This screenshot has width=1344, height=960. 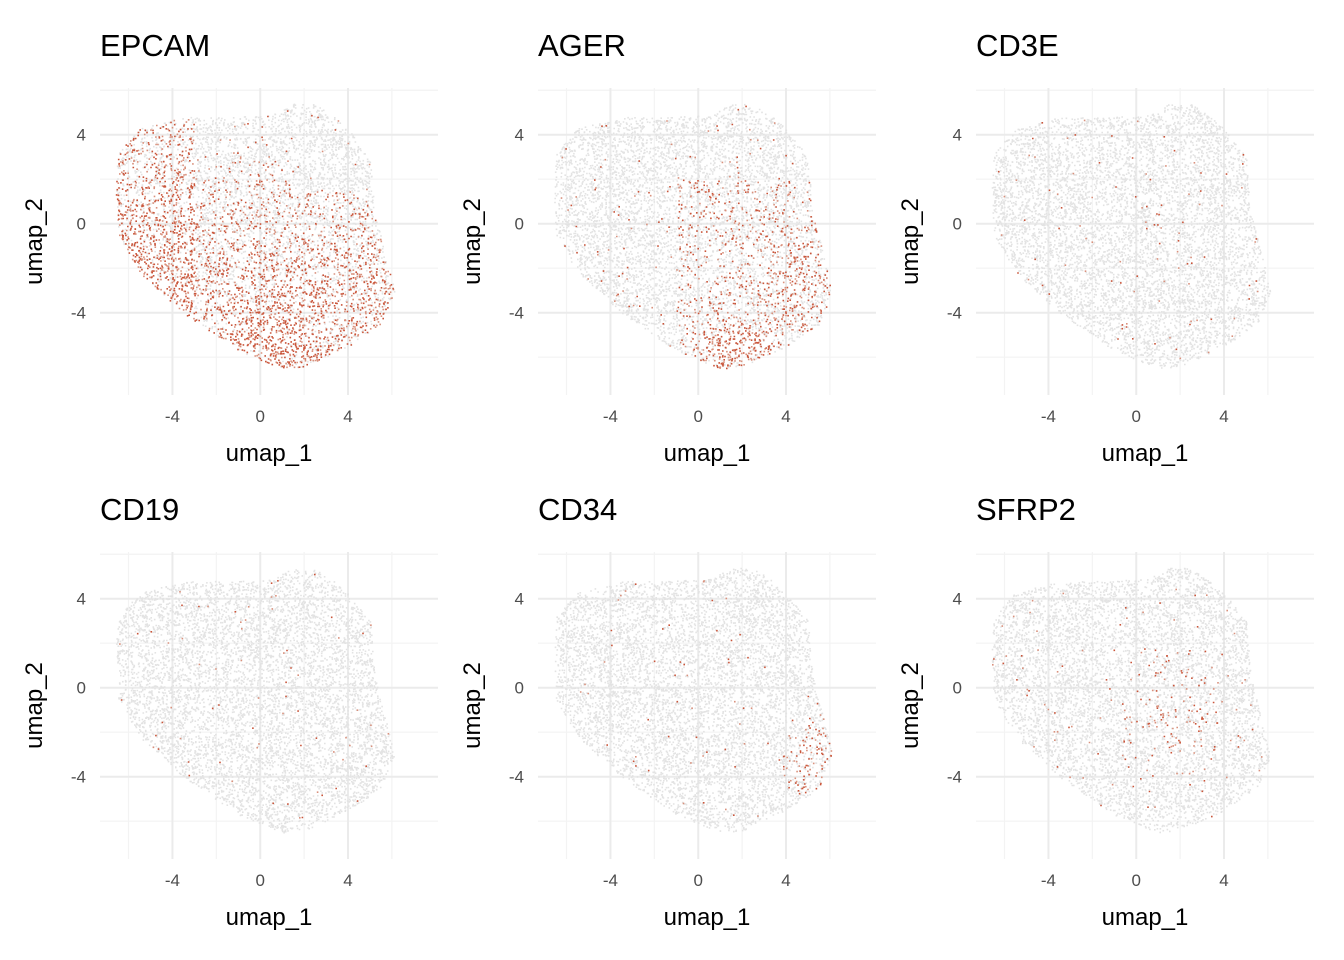 I want to click on panel-title: SFRP2, so click(x=1026, y=509).